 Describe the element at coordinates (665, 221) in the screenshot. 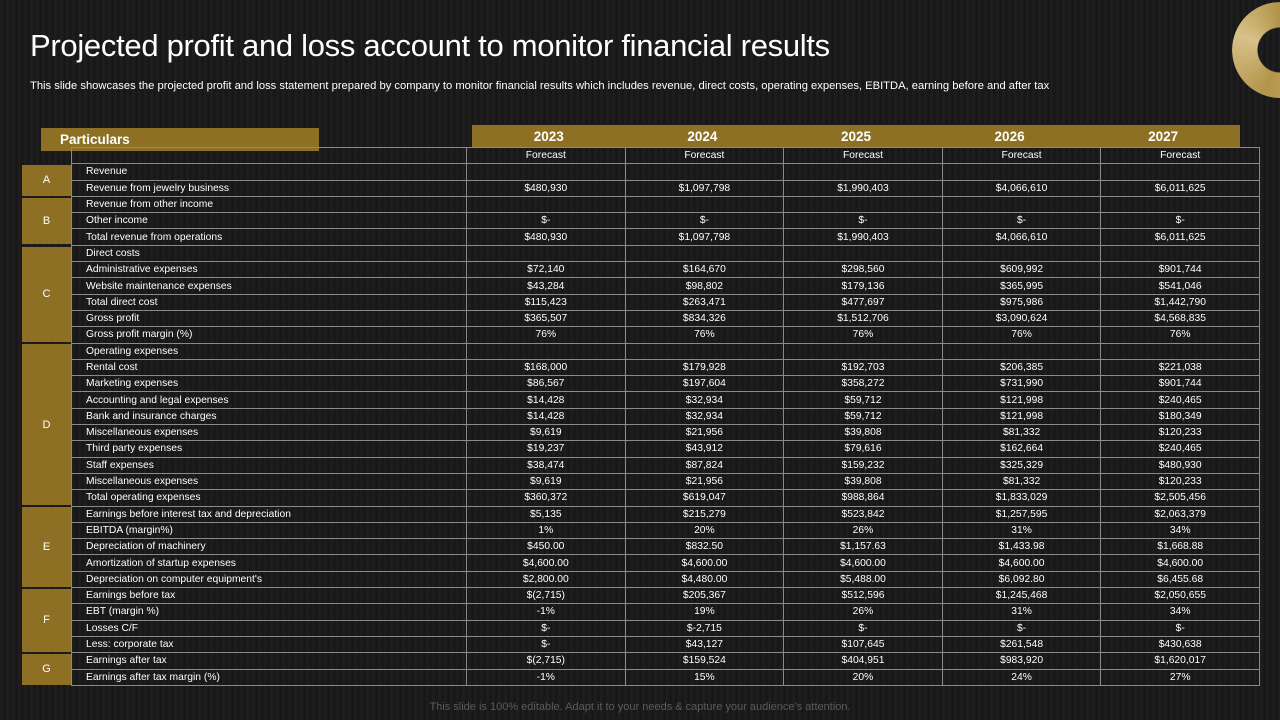

I see `table-row: Other income $- $- $- $- $-` at that location.